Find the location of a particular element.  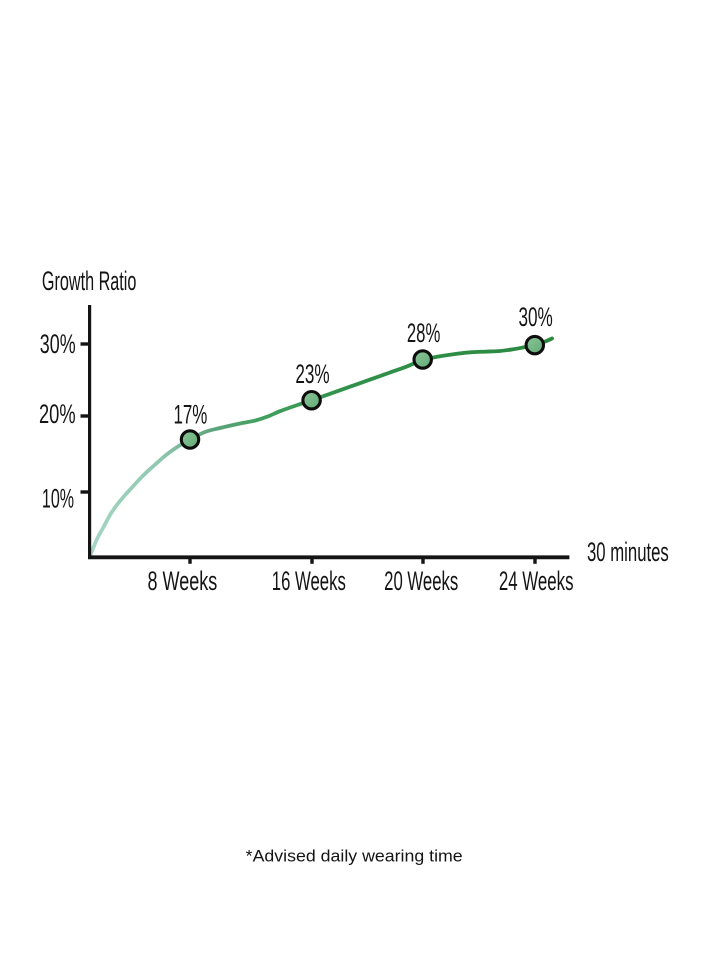

svg-text: 23% is located at coordinates (312, 374).